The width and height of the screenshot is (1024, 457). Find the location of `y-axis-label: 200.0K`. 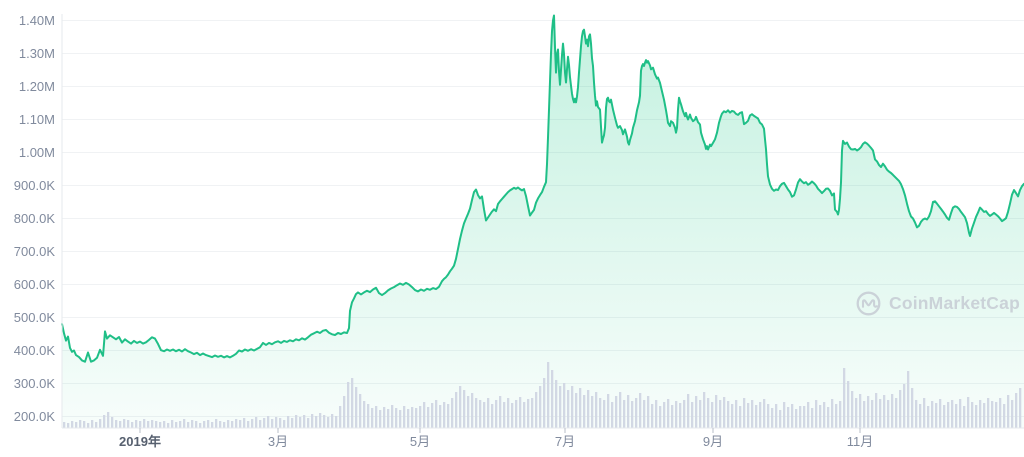

y-axis-label: 200.0K is located at coordinates (34, 416).